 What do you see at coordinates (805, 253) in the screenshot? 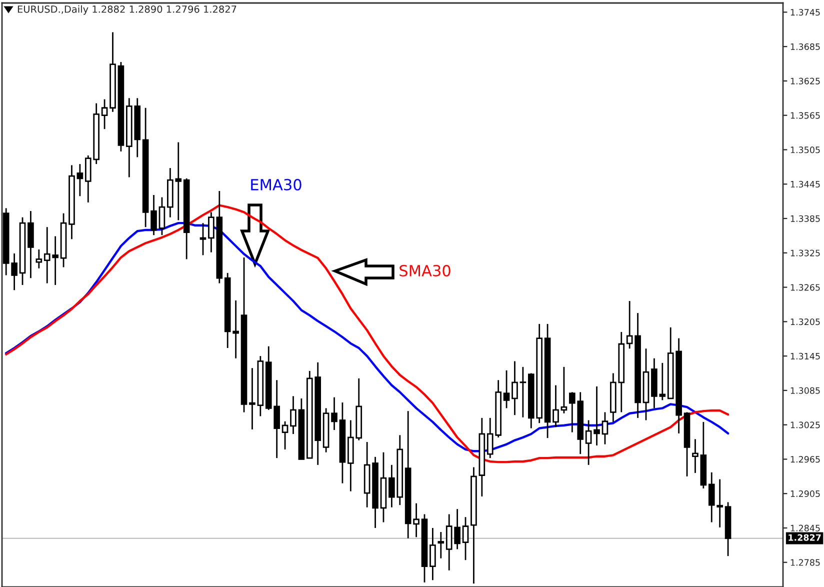
I see `y-tick-label: 1.3325` at bounding box center [805, 253].